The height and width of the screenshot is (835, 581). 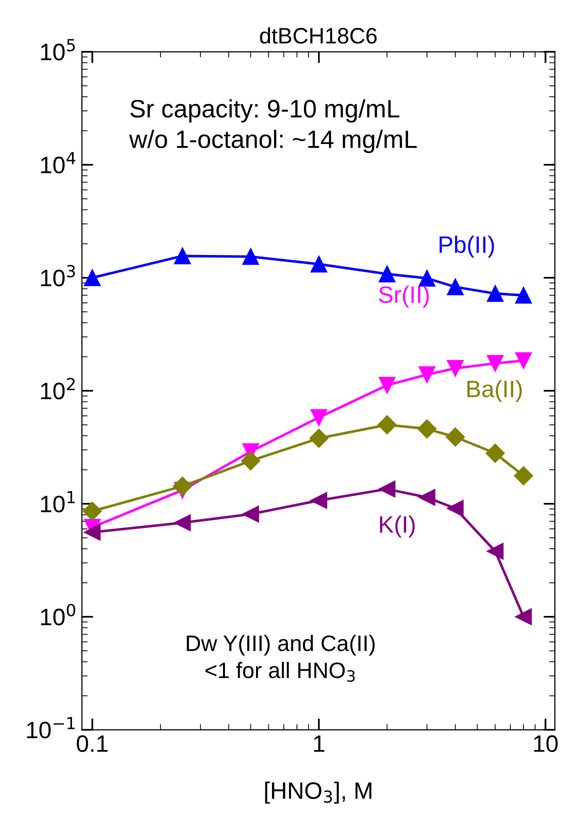 I want to click on y-tick-label: 10$^{−1}$, so click(x=51, y=727).